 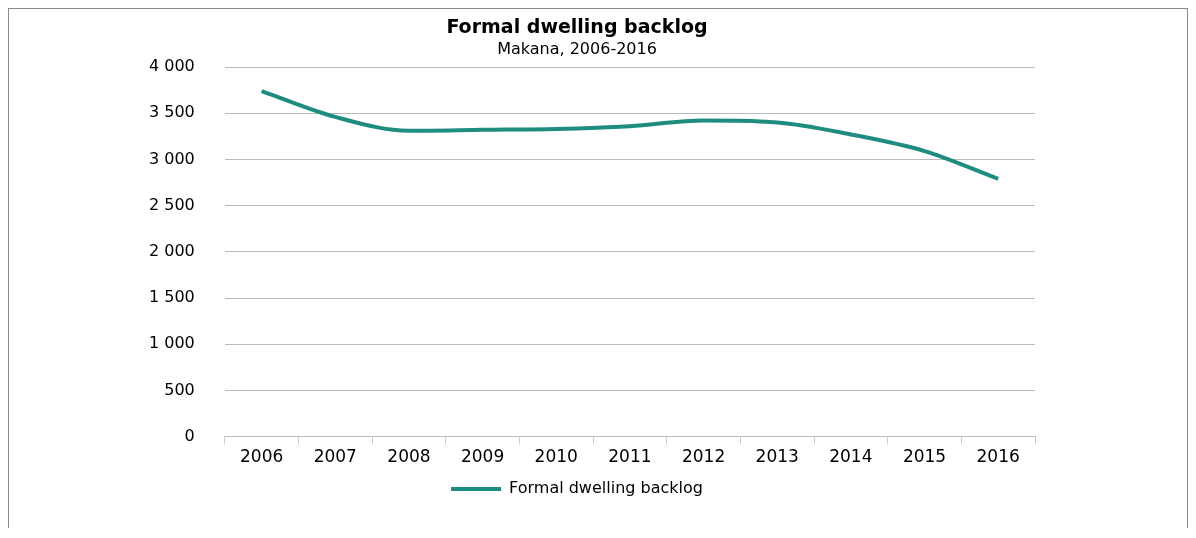 What do you see at coordinates (482, 456) in the screenshot?
I see `x-tick-label: 2009` at bounding box center [482, 456].